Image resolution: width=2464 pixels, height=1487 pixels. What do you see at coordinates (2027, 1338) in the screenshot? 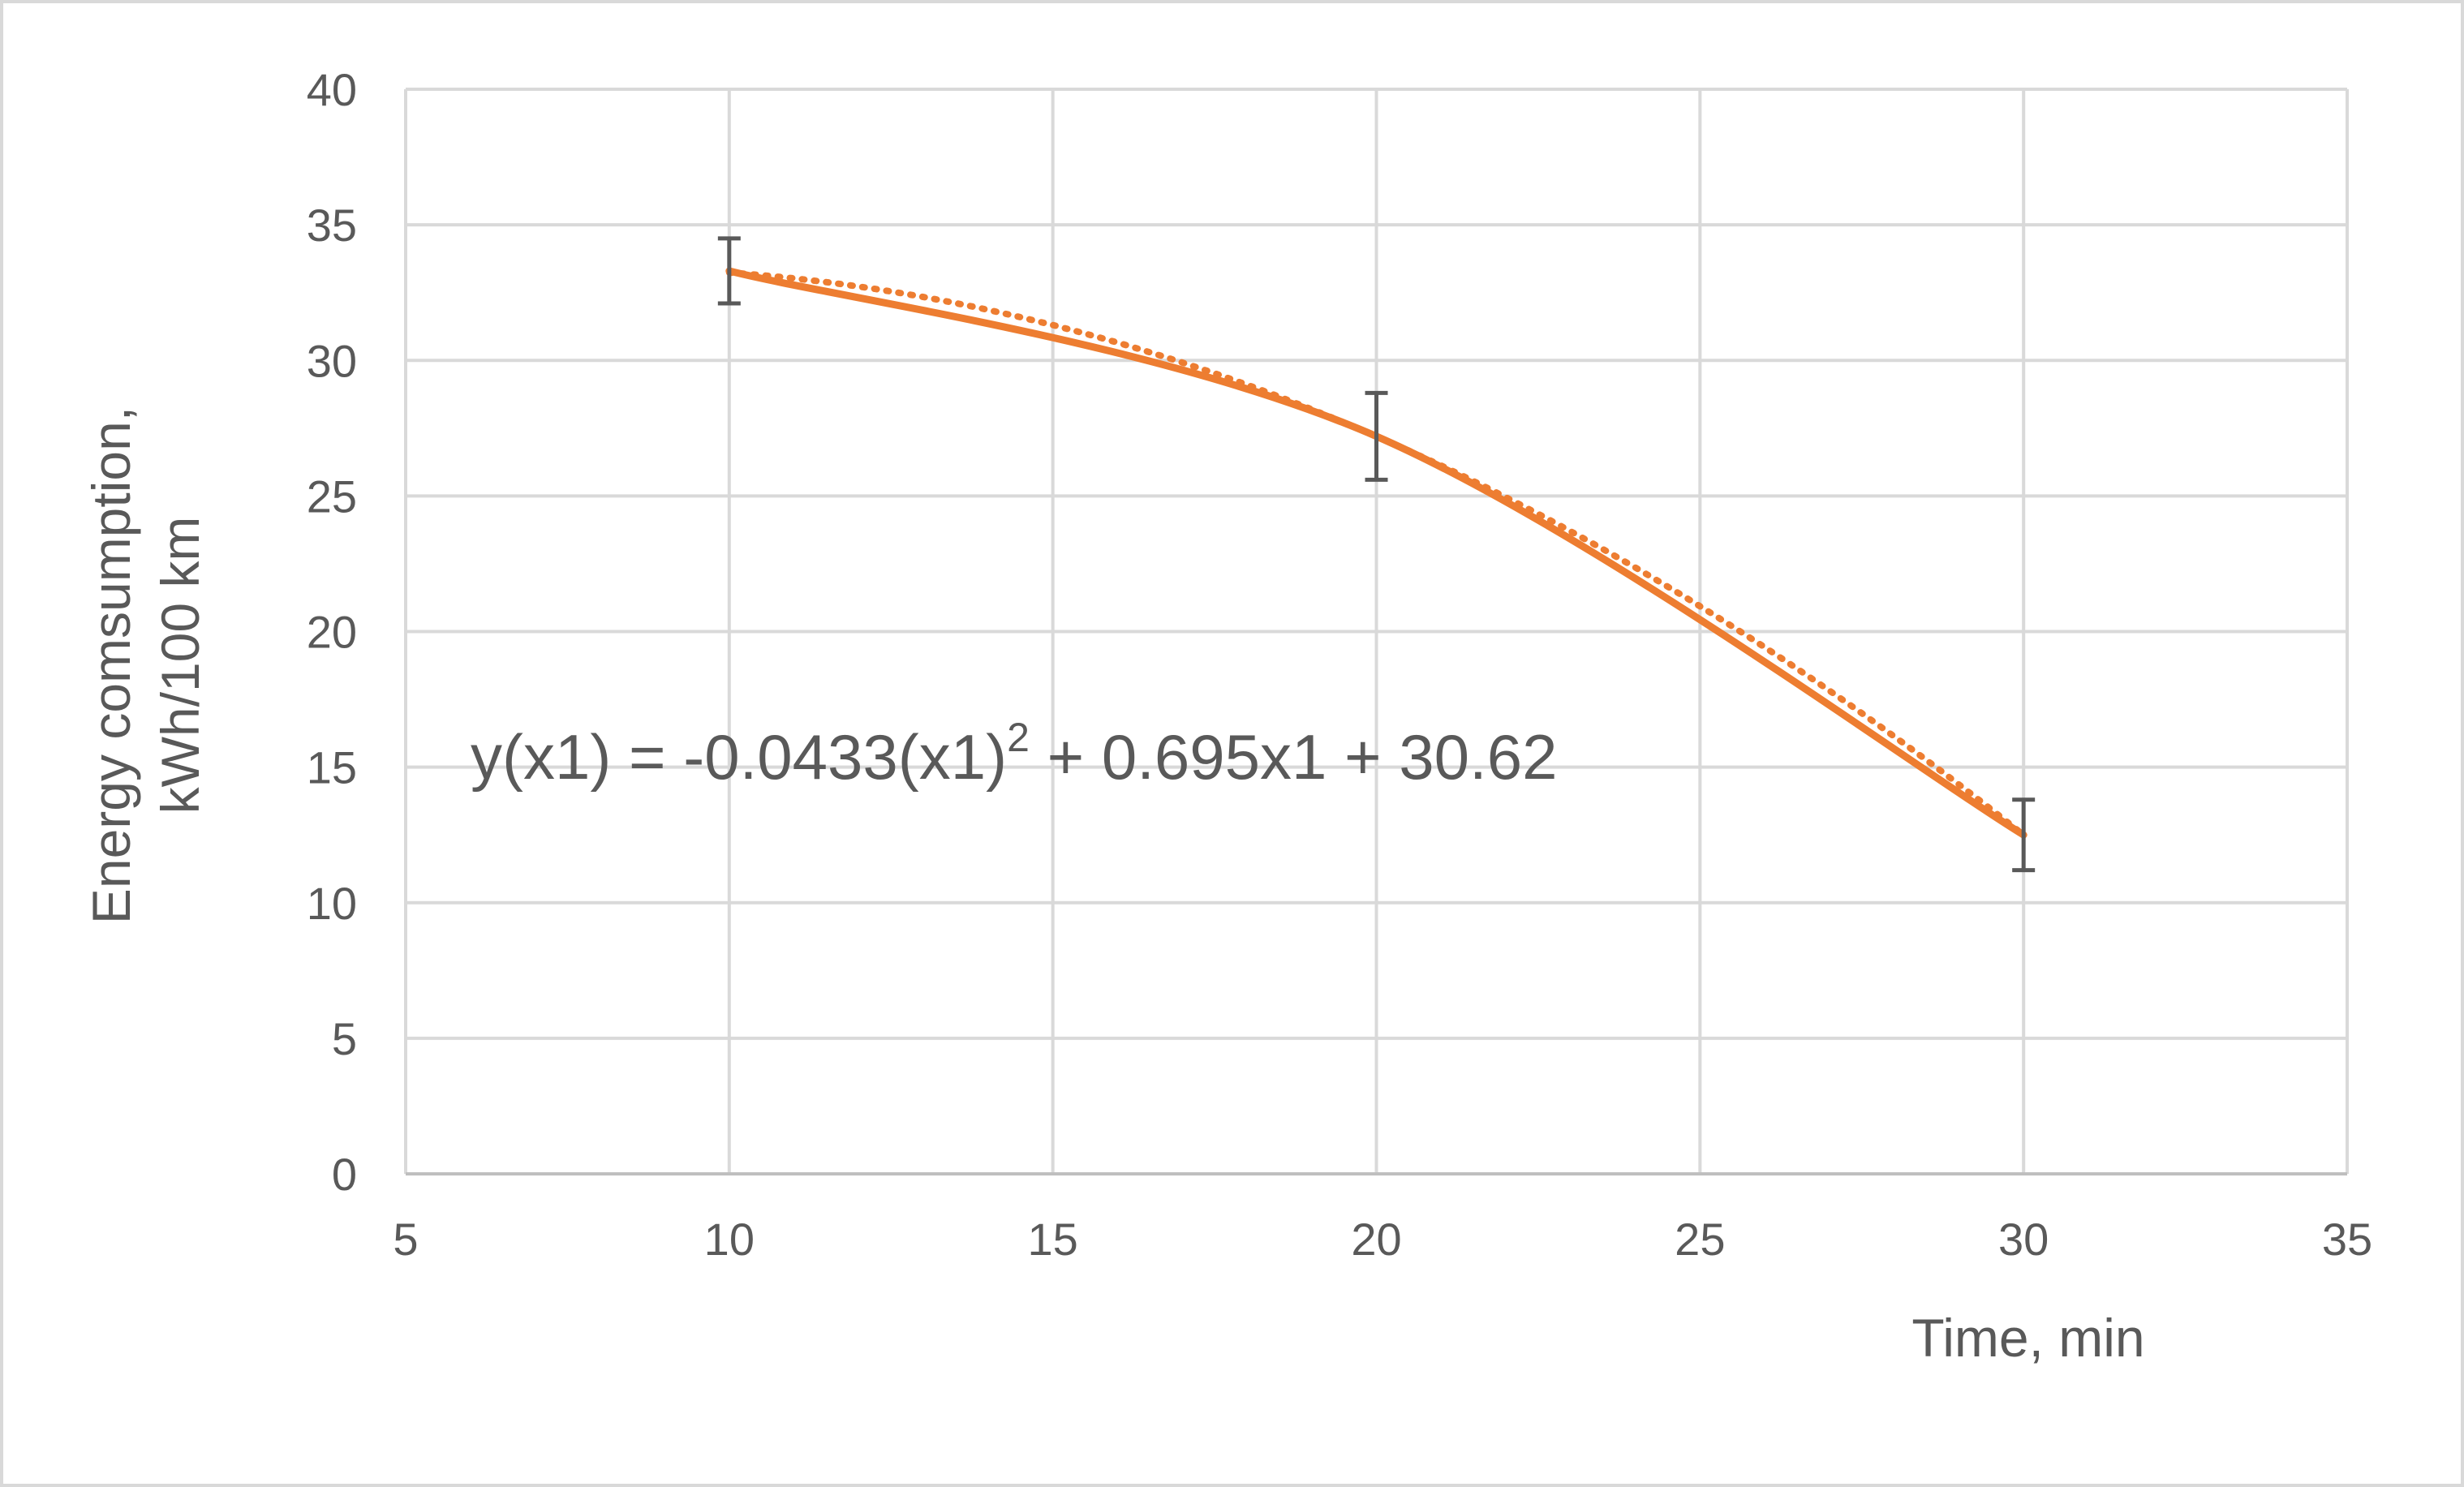
I see `x-axis-title: Time, min` at bounding box center [2027, 1338].